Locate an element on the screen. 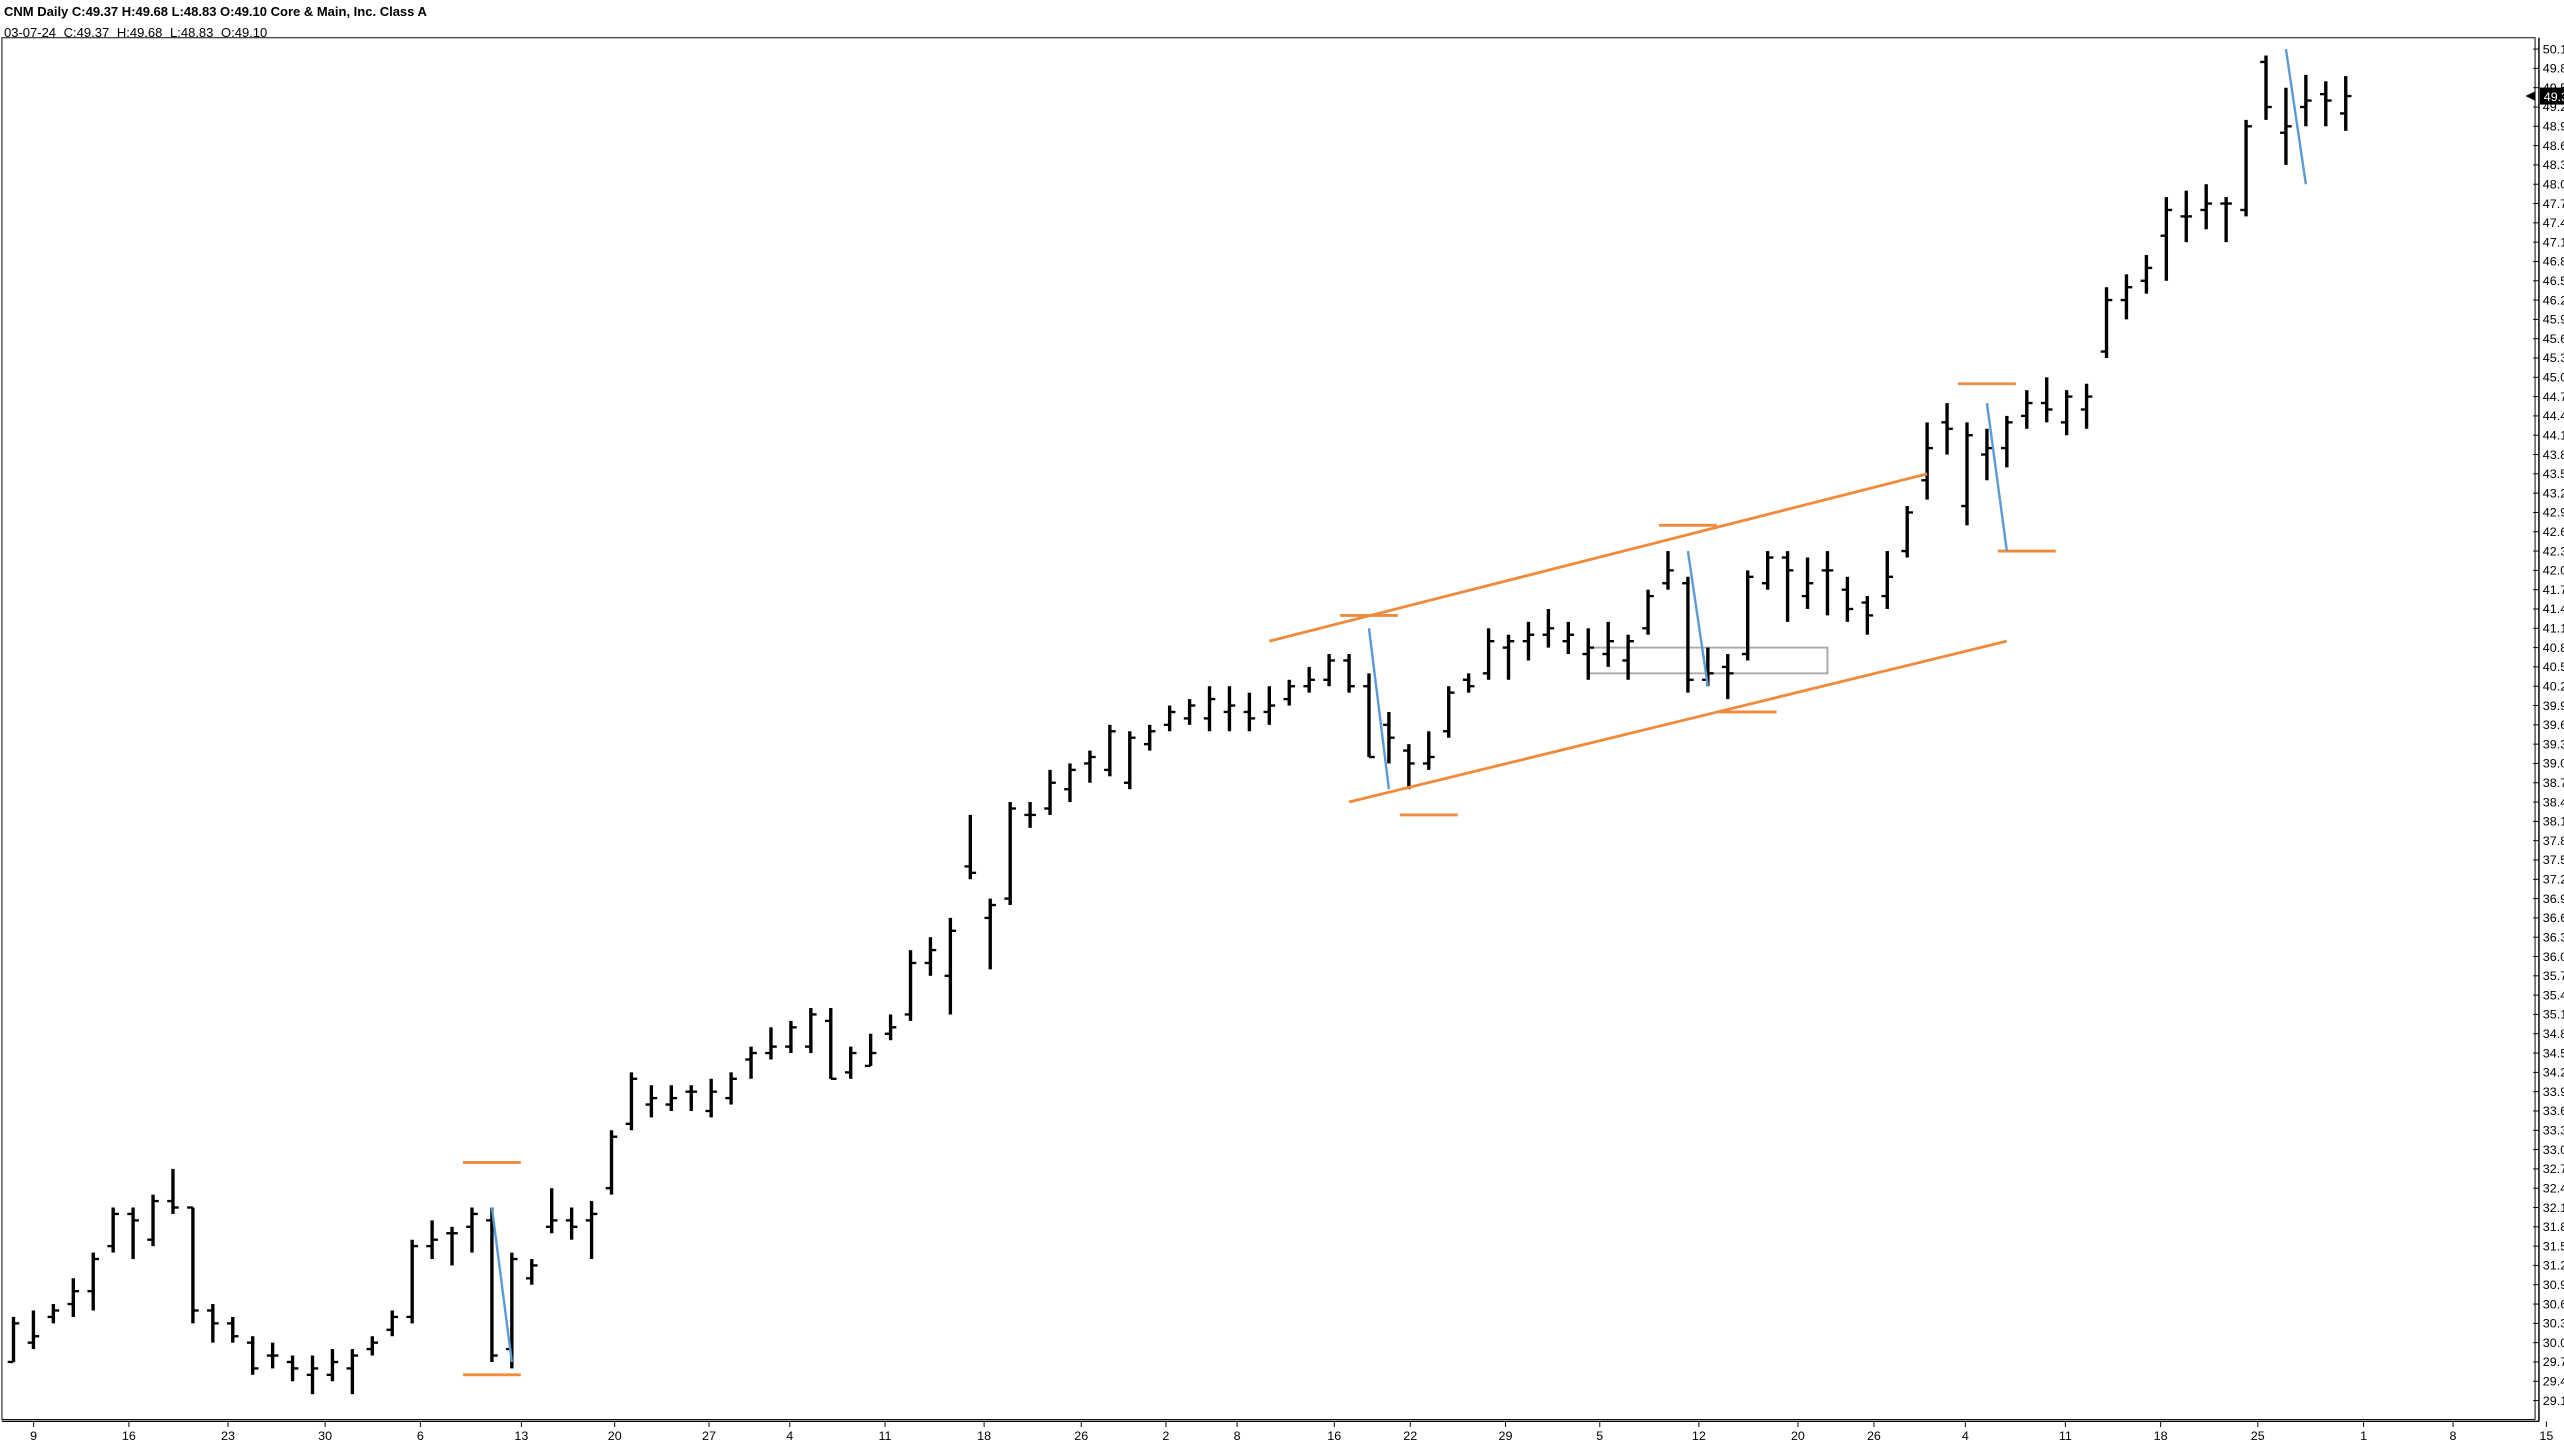 The height and width of the screenshot is (1444, 2564). price-tick-label: 45.00 is located at coordinates (2553, 378).